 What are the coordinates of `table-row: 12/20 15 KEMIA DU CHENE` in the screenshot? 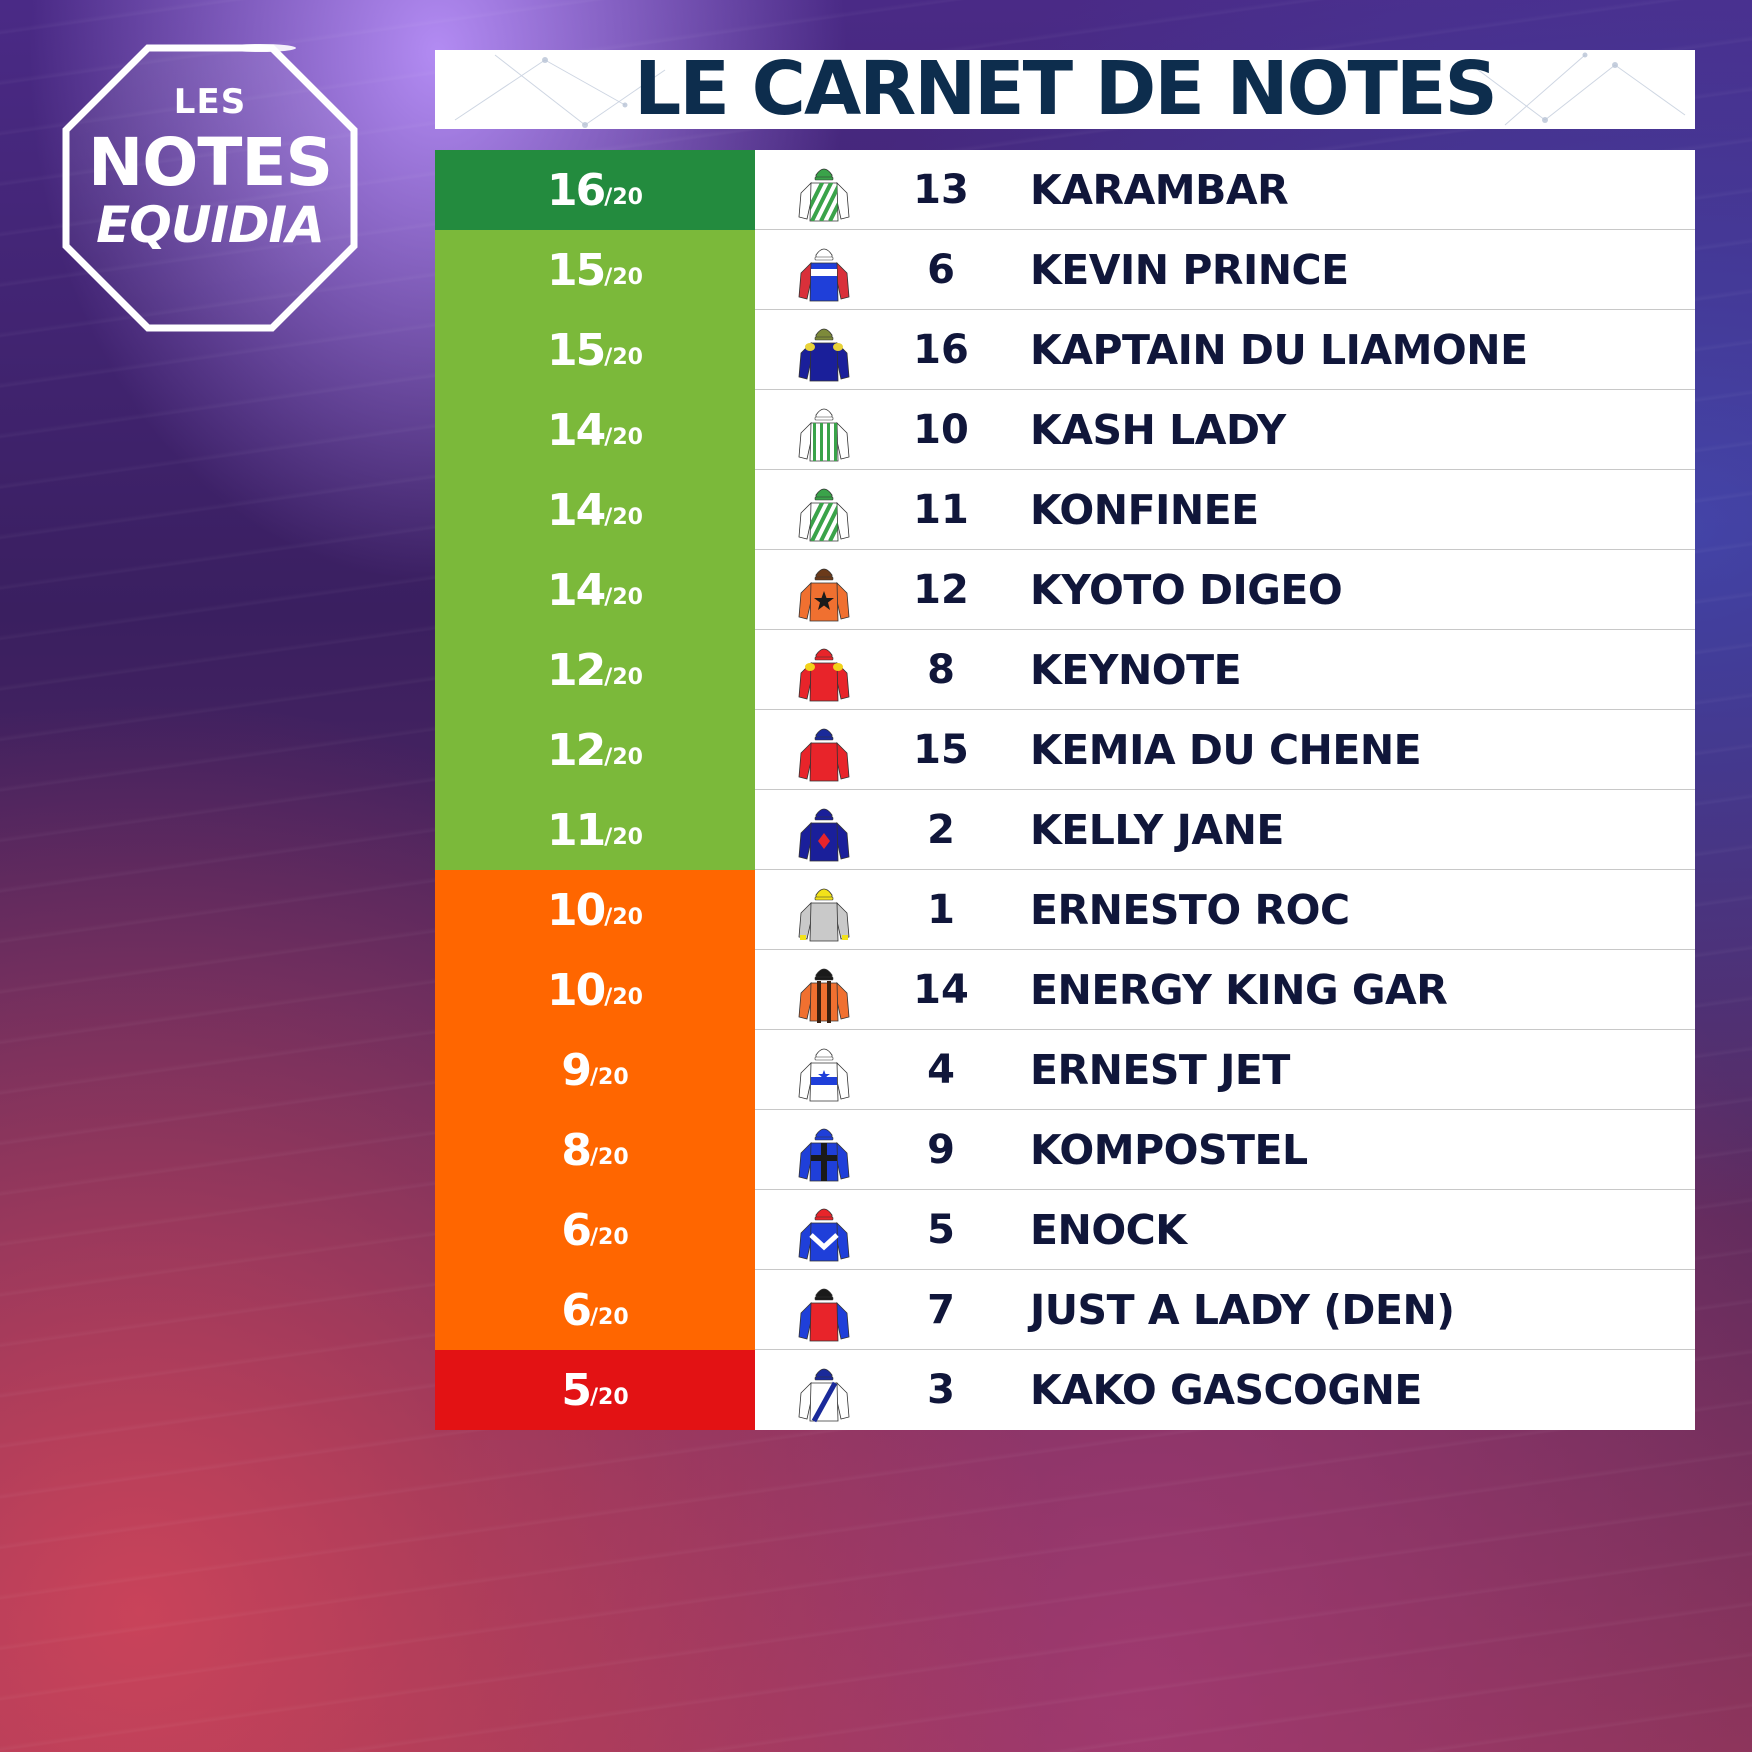 It's located at (1065, 750).